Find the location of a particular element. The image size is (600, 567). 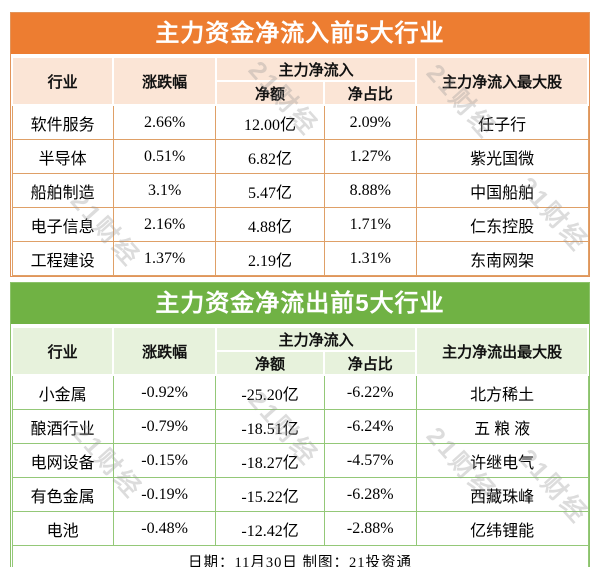

inflow-title: 主力资金净流入前5大行业 is located at coordinates (300, 34).